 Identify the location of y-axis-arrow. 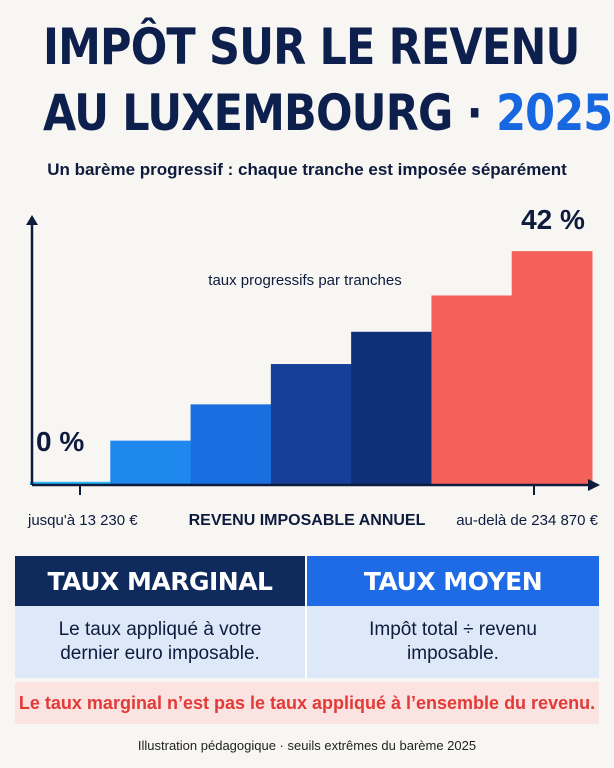
(32, 220).